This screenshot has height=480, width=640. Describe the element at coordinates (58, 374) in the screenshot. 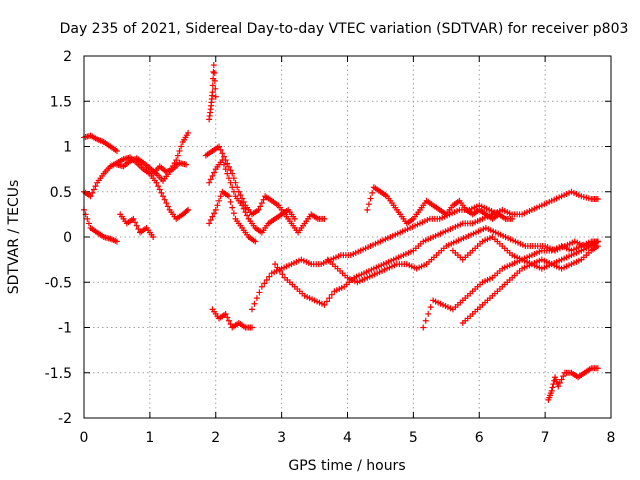

I see `y-tick-label: -1.5` at that location.